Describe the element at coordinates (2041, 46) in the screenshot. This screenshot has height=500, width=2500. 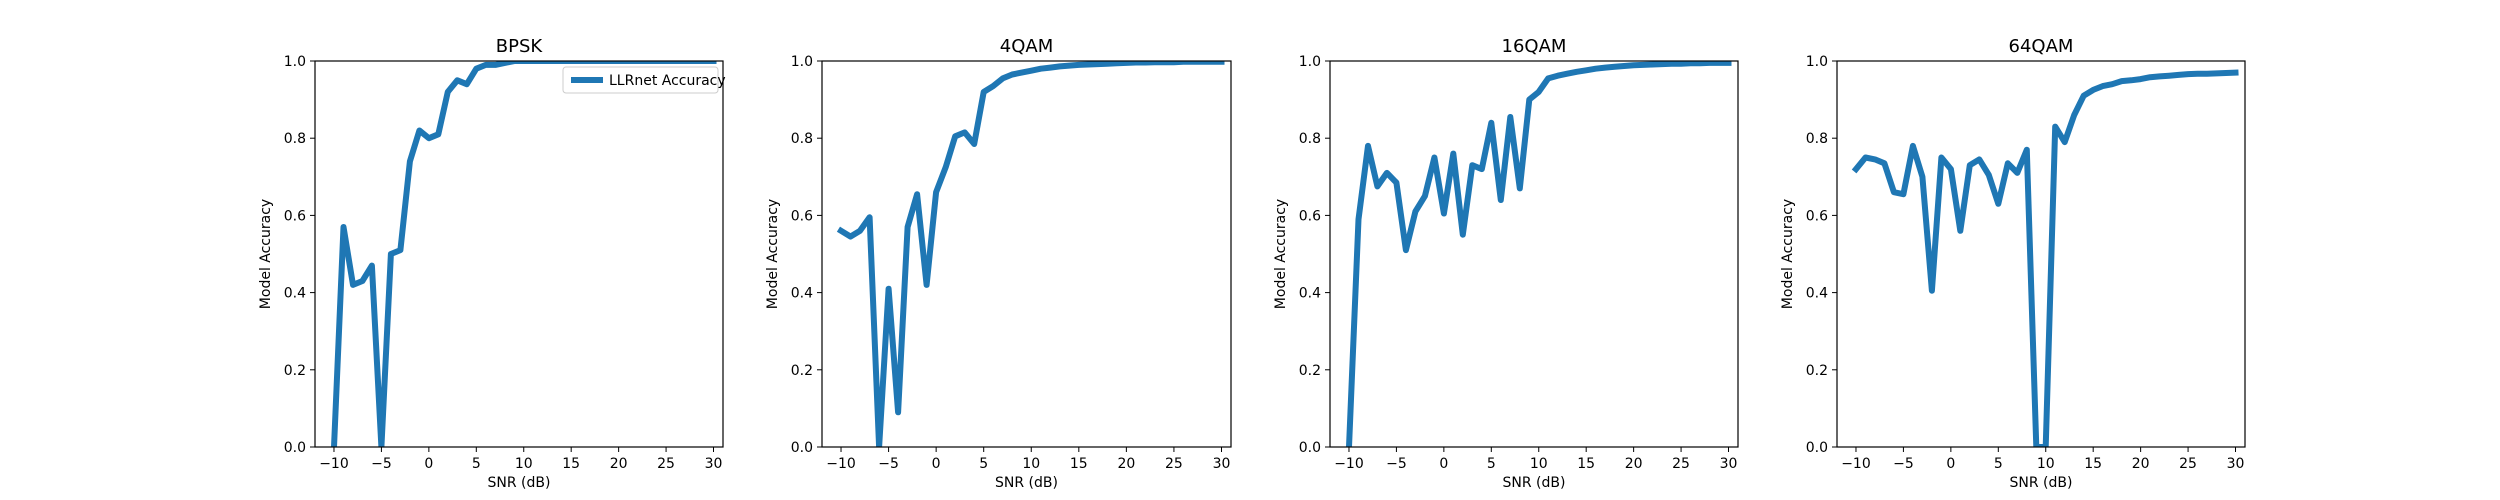
I see `chart-title: 64QAM` at that location.